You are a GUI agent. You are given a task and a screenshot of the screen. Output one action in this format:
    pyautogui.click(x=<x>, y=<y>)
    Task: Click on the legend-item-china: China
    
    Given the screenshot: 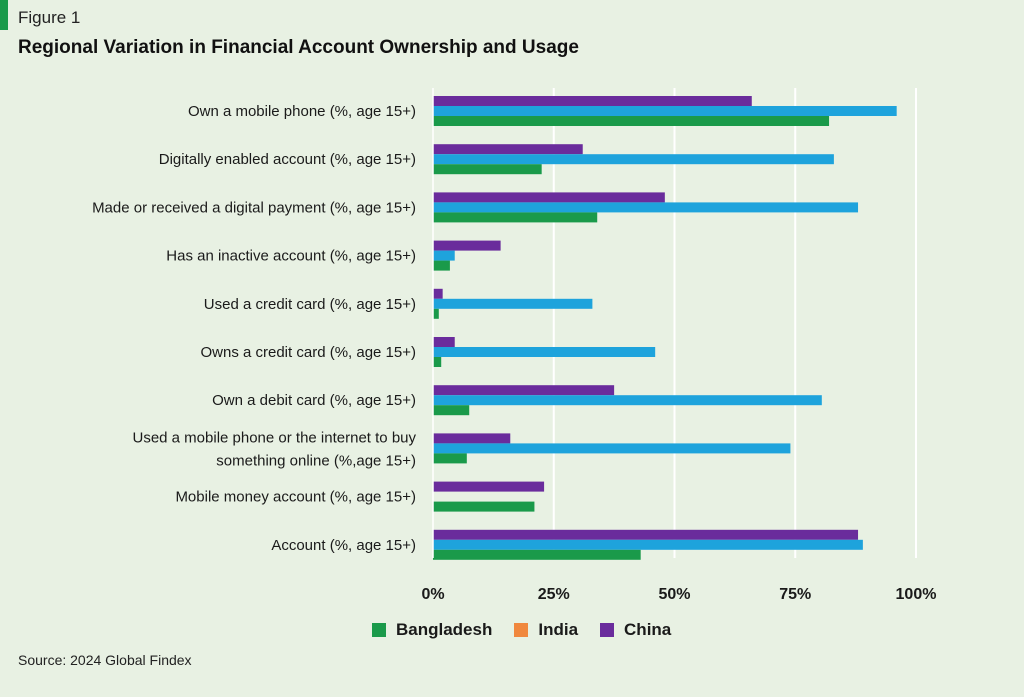 What is the action you would take?
    pyautogui.click(x=635, y=630)
    